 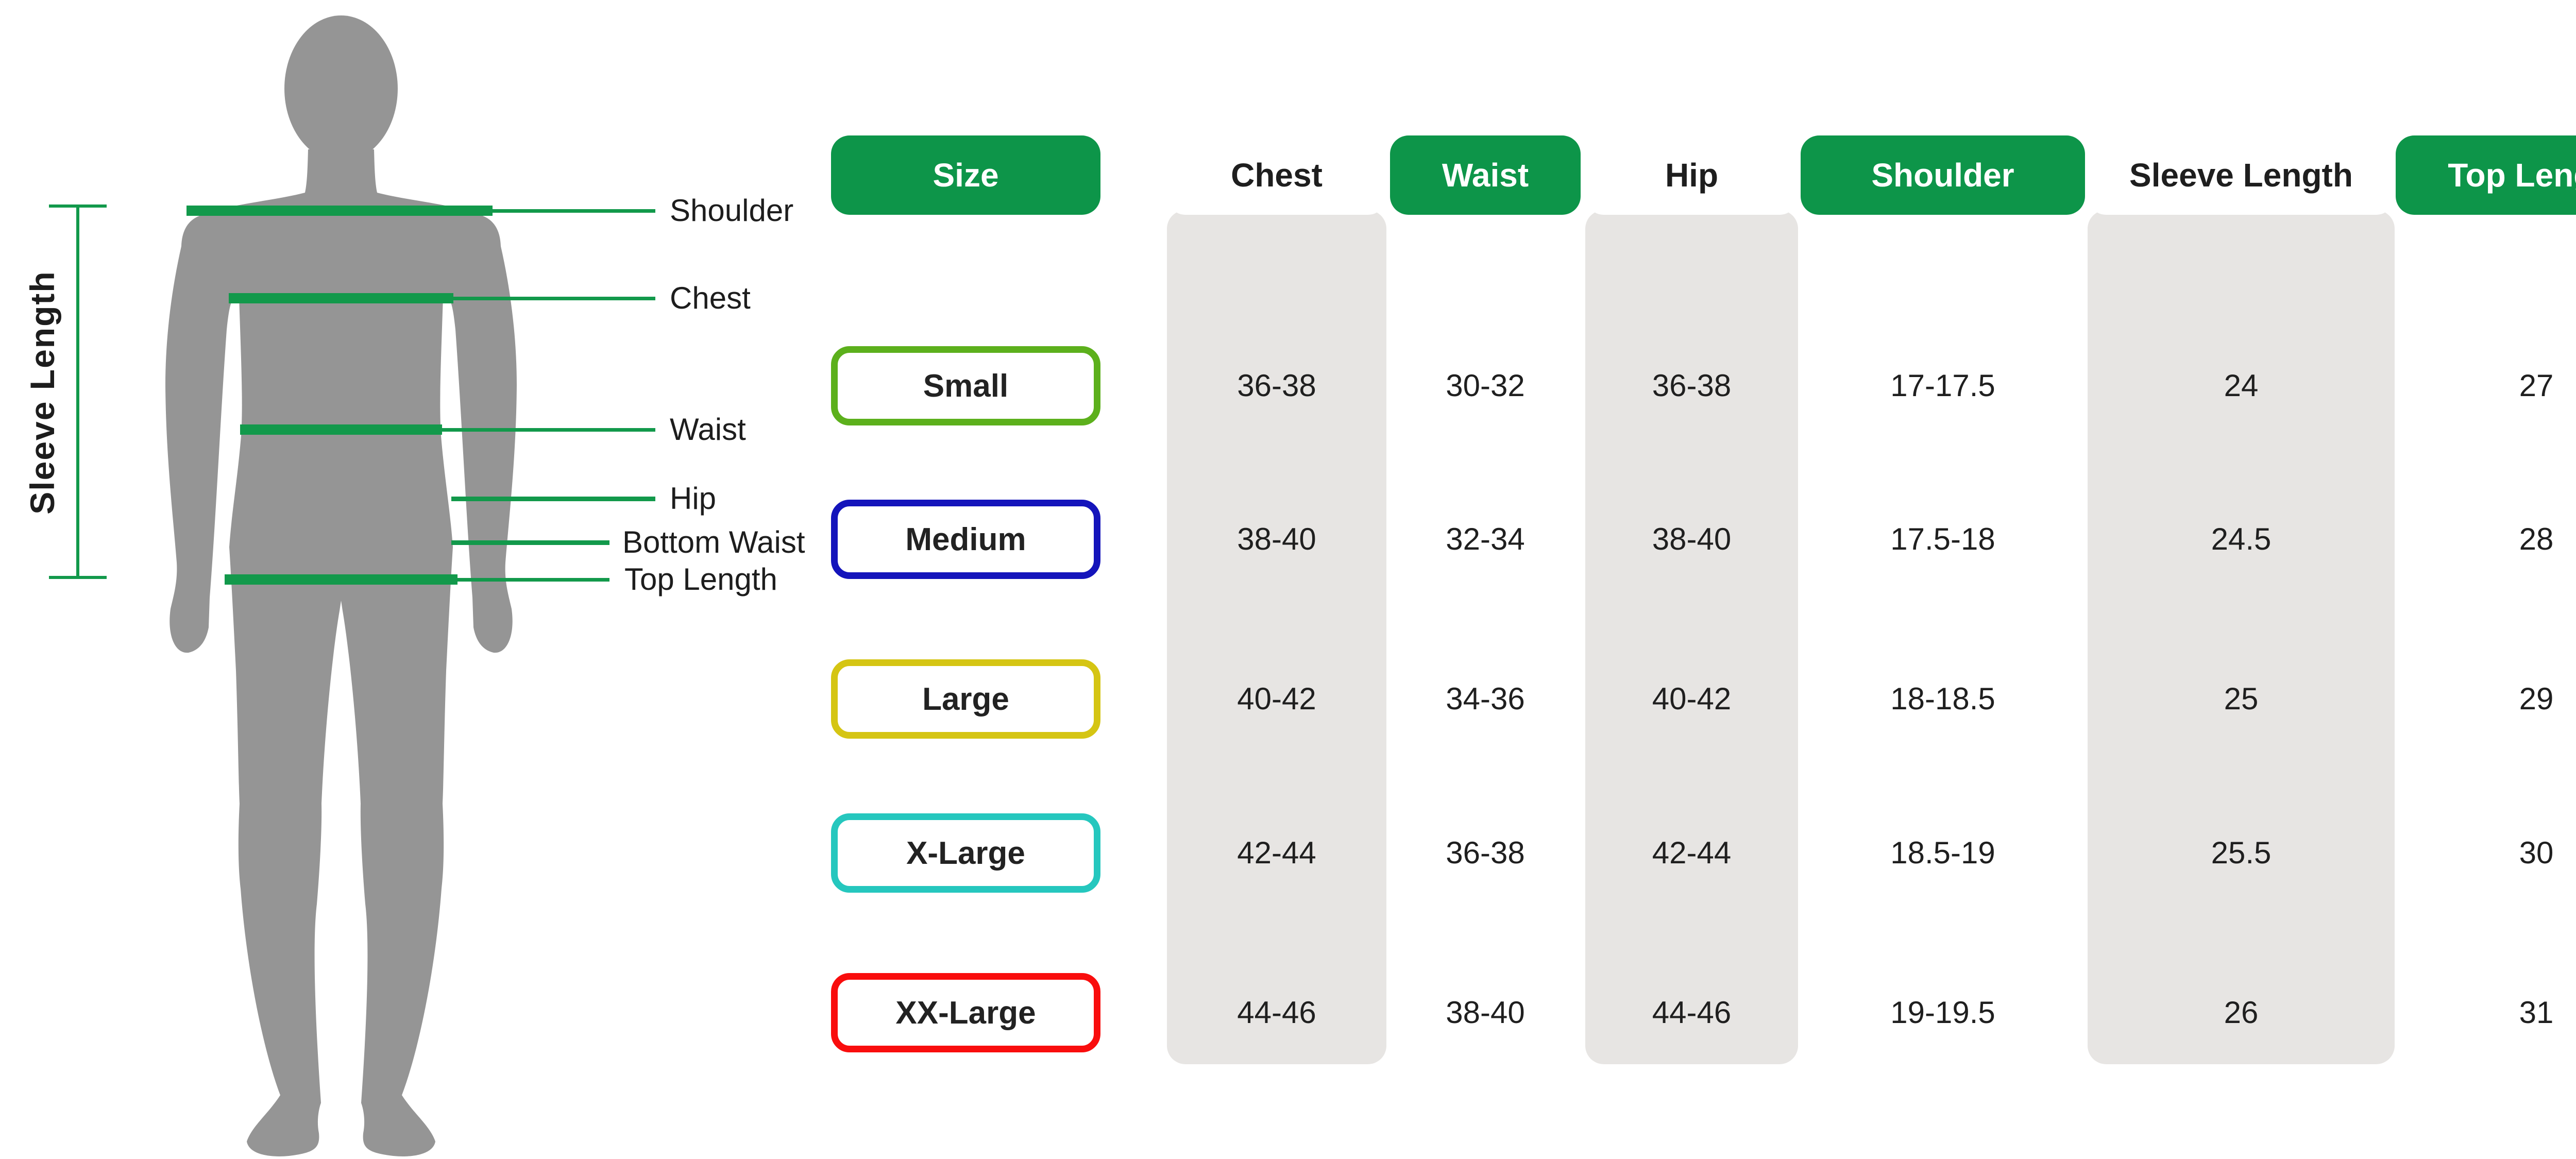 What do you see at coordinates (1691, 175) in the screenshot?
I see `column-header-hip: Hip` at bounding box center [1691, 175].